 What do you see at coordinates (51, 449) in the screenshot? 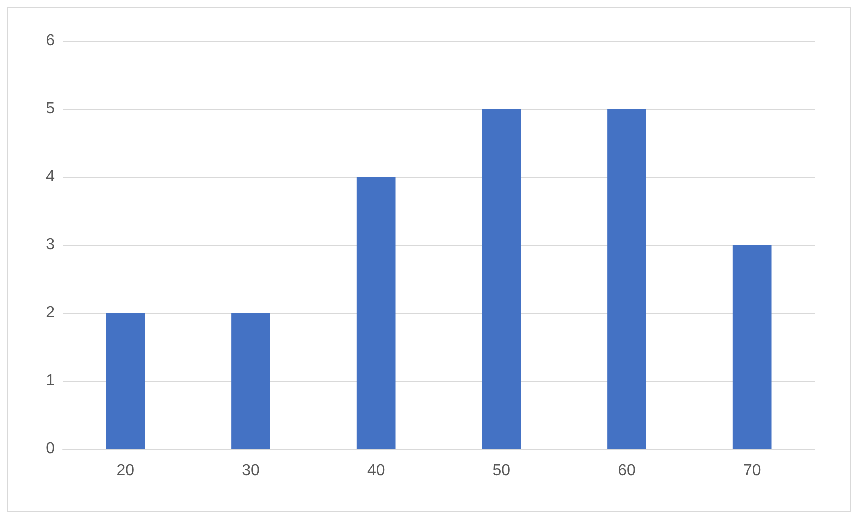
I see `y-tick-label: 0` at bounding box center [51, 449].